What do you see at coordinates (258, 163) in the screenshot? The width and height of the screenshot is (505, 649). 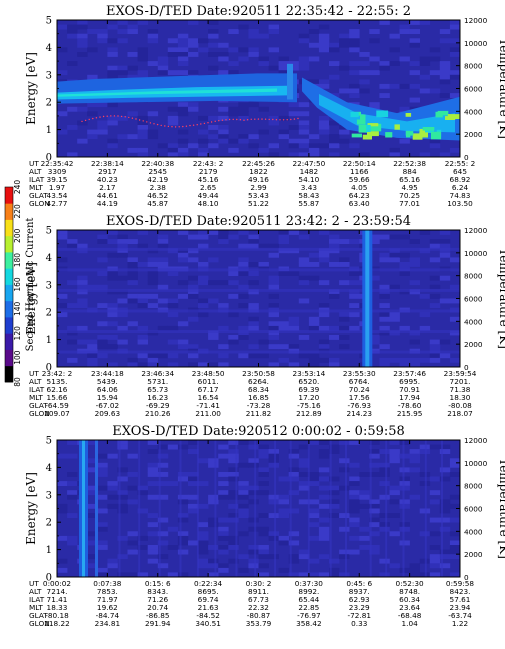 I see `ephemeris-value: 22:45:26` at bounding box center [258, 163].